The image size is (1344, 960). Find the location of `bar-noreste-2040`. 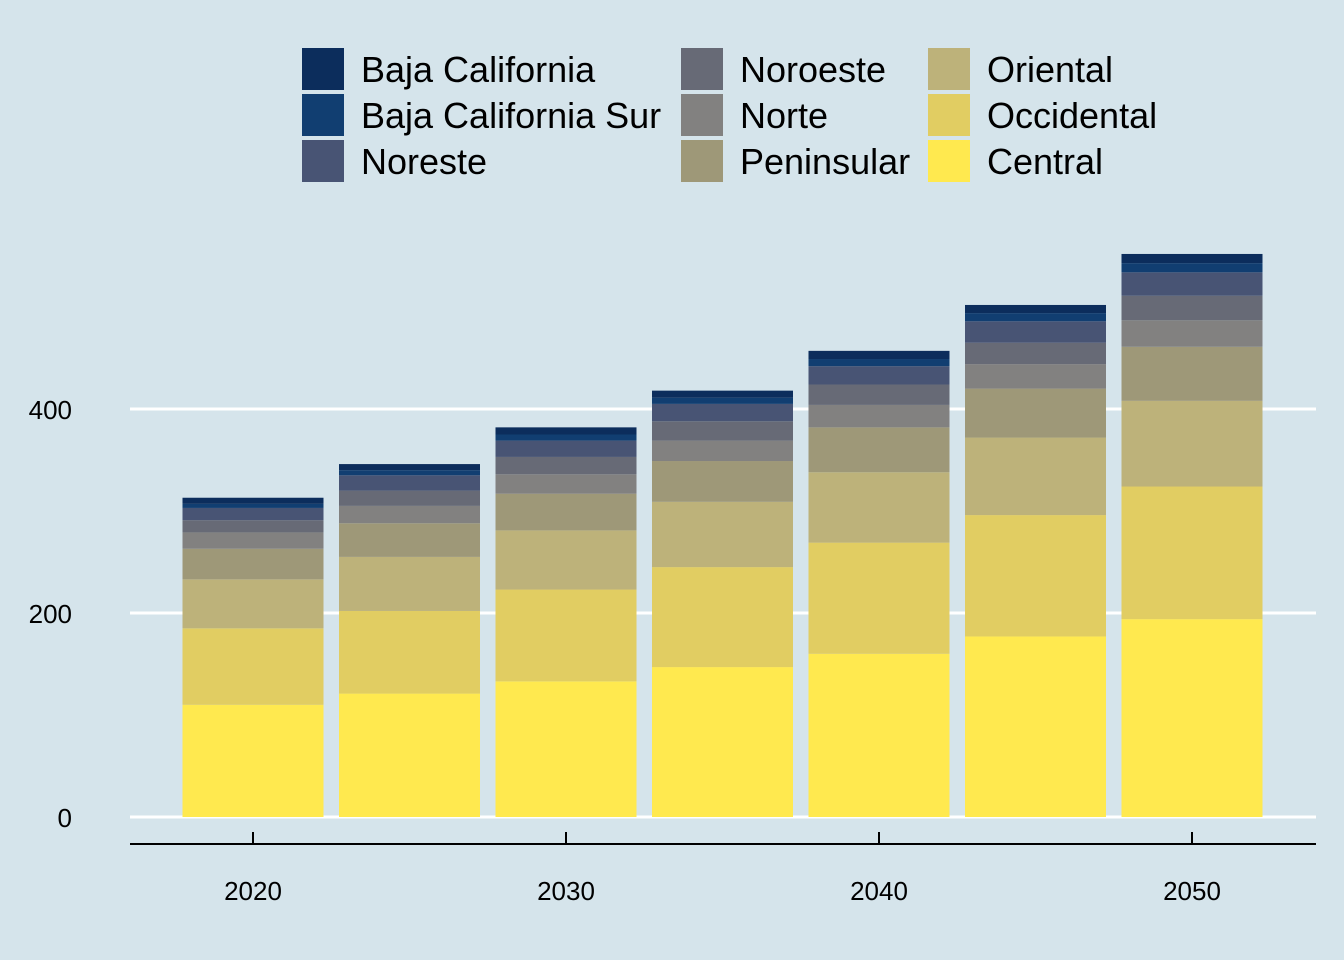

bar-noreste-2040 is located at coordinates (879, 375).